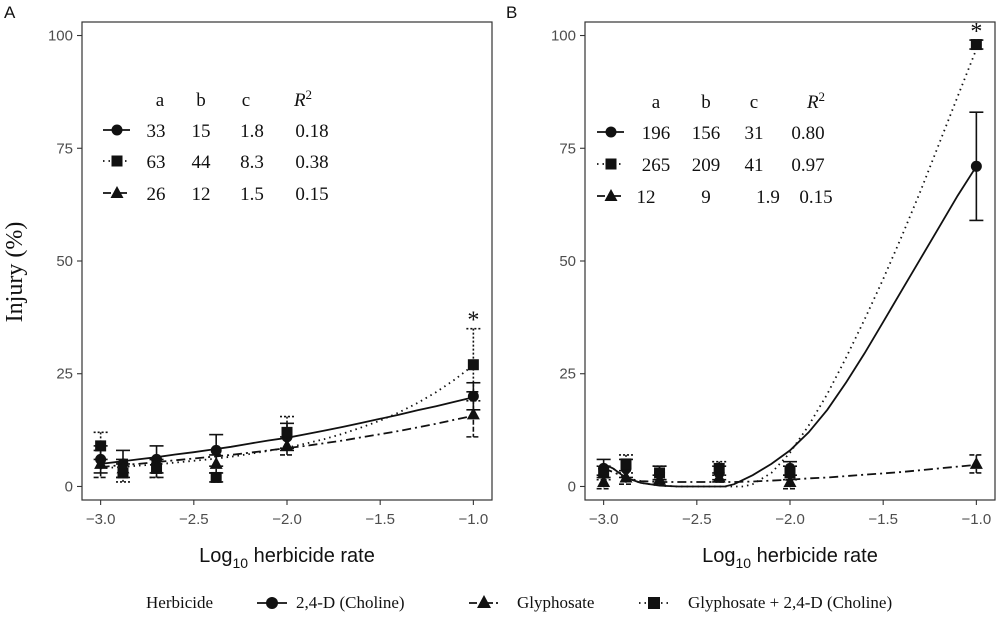  I want to click on table-cell: 1.9, so click(768, 197).